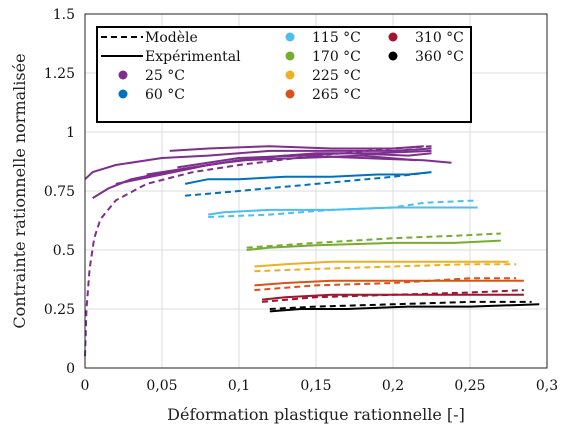 This screenshot has width=578, height=430. Describe the element at coordinates (19, 190) in the screenshot. I see `y-axis-label: Contrainte rationnelle normalisée` at that location.